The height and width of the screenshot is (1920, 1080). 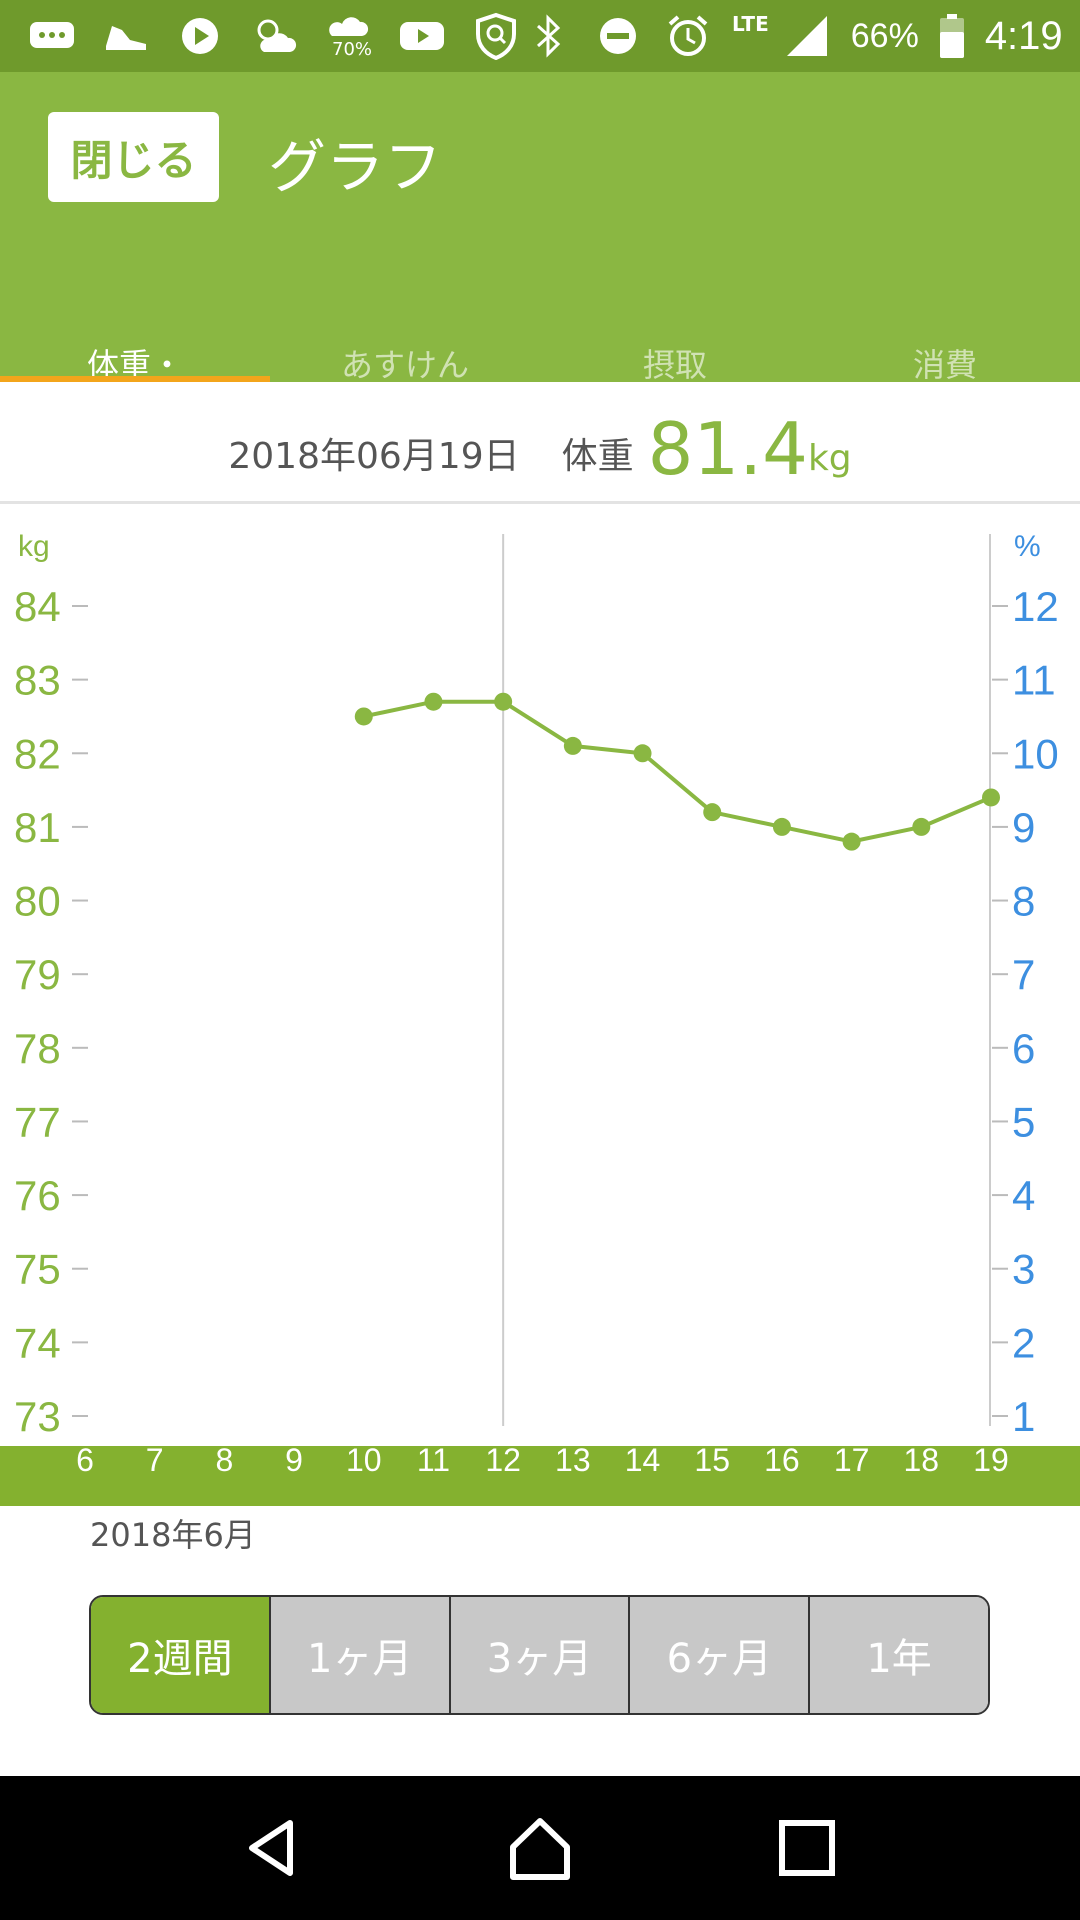 What do you see at coordinates (200, 36) in the screenshot?
I see `play-icon` at bounding box center [200, 36].